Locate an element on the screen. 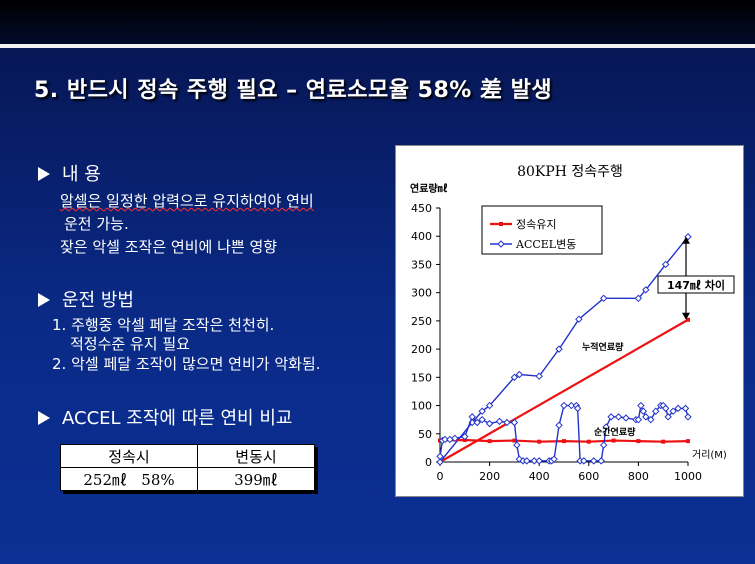 This screenshot has width=755, height=564. method-line: 적정수준 유지 필요 is located at coordinates (130, 344).